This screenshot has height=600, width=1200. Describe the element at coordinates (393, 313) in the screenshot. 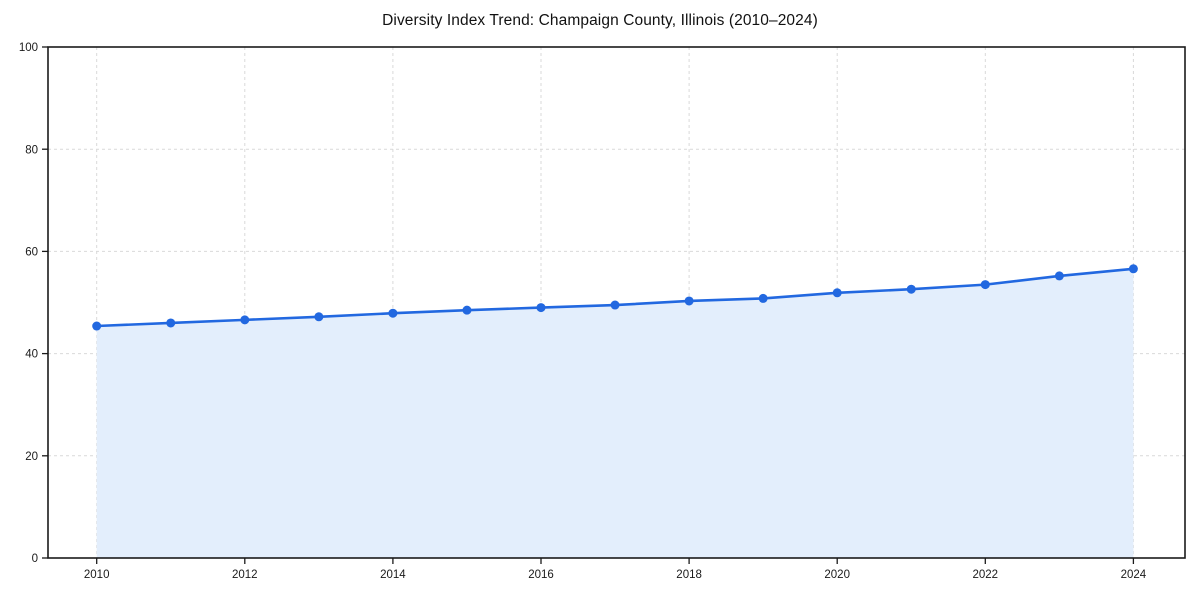

I see `data-point: 2014: 47.9` at that location.